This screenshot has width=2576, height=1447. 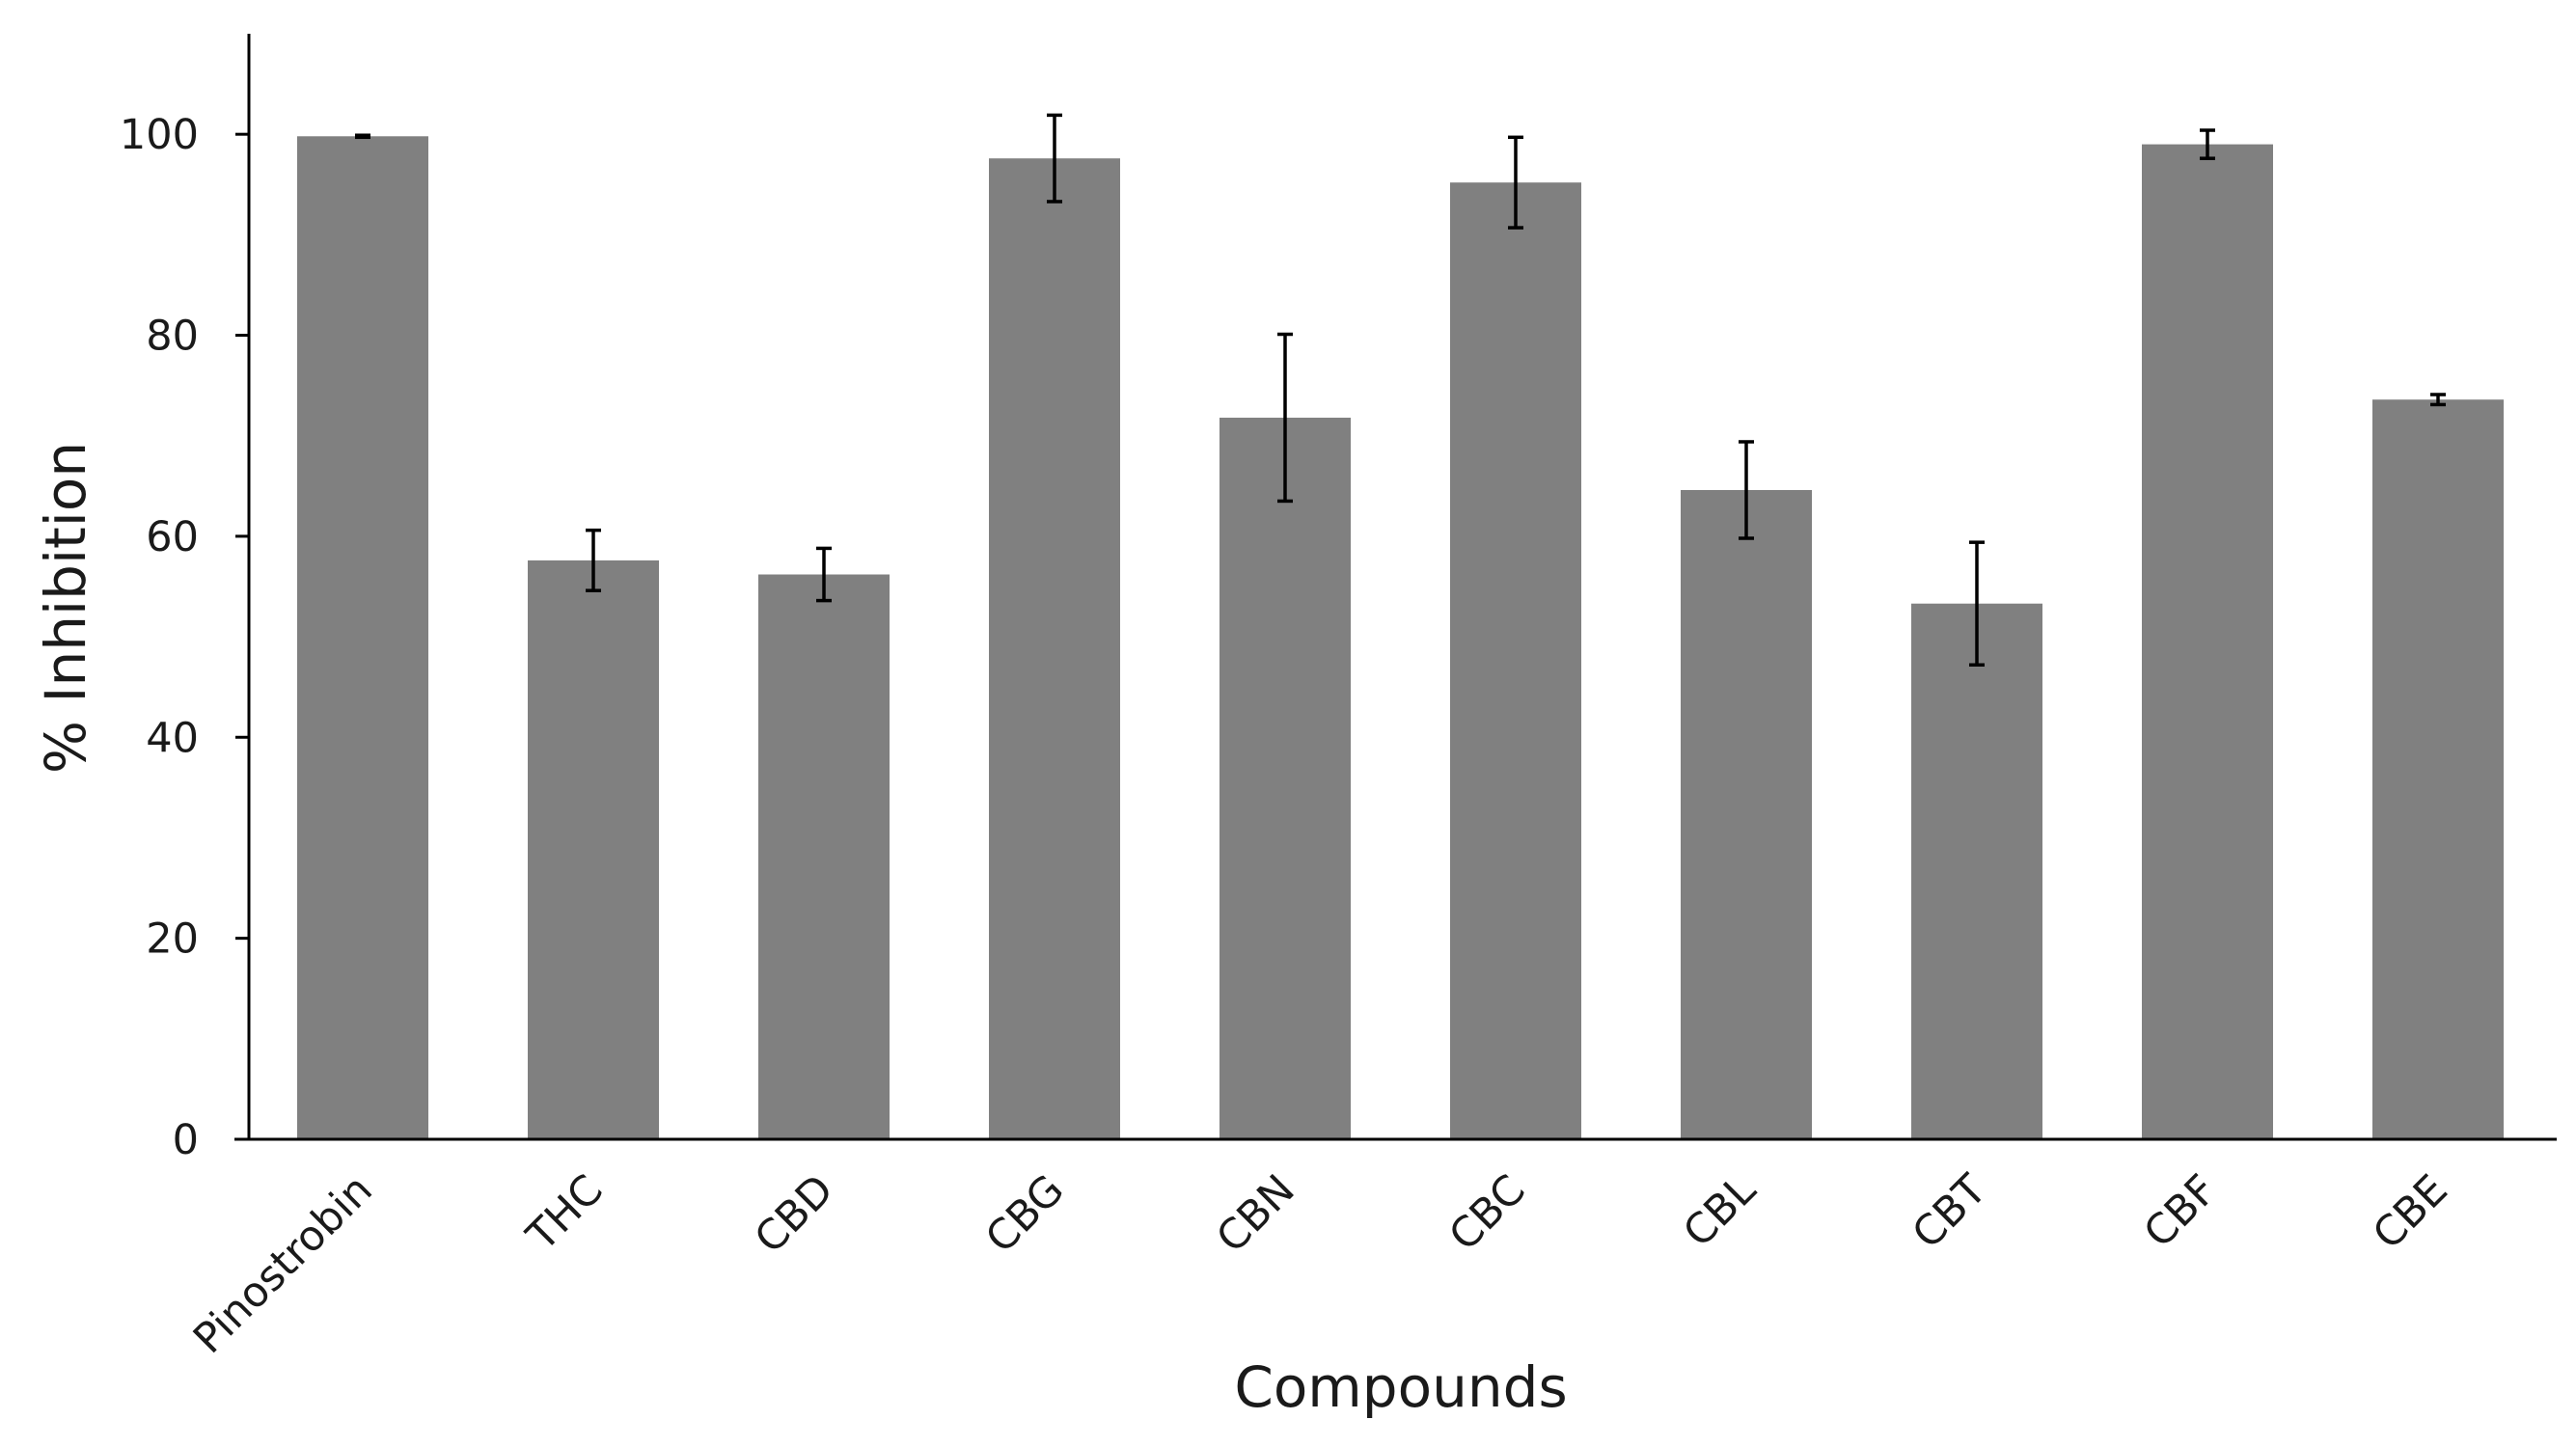 What do you see at coordinates (172, 939) in the screenshot?
I see `y-tick-label: 20` at bounding box center [172, 939].